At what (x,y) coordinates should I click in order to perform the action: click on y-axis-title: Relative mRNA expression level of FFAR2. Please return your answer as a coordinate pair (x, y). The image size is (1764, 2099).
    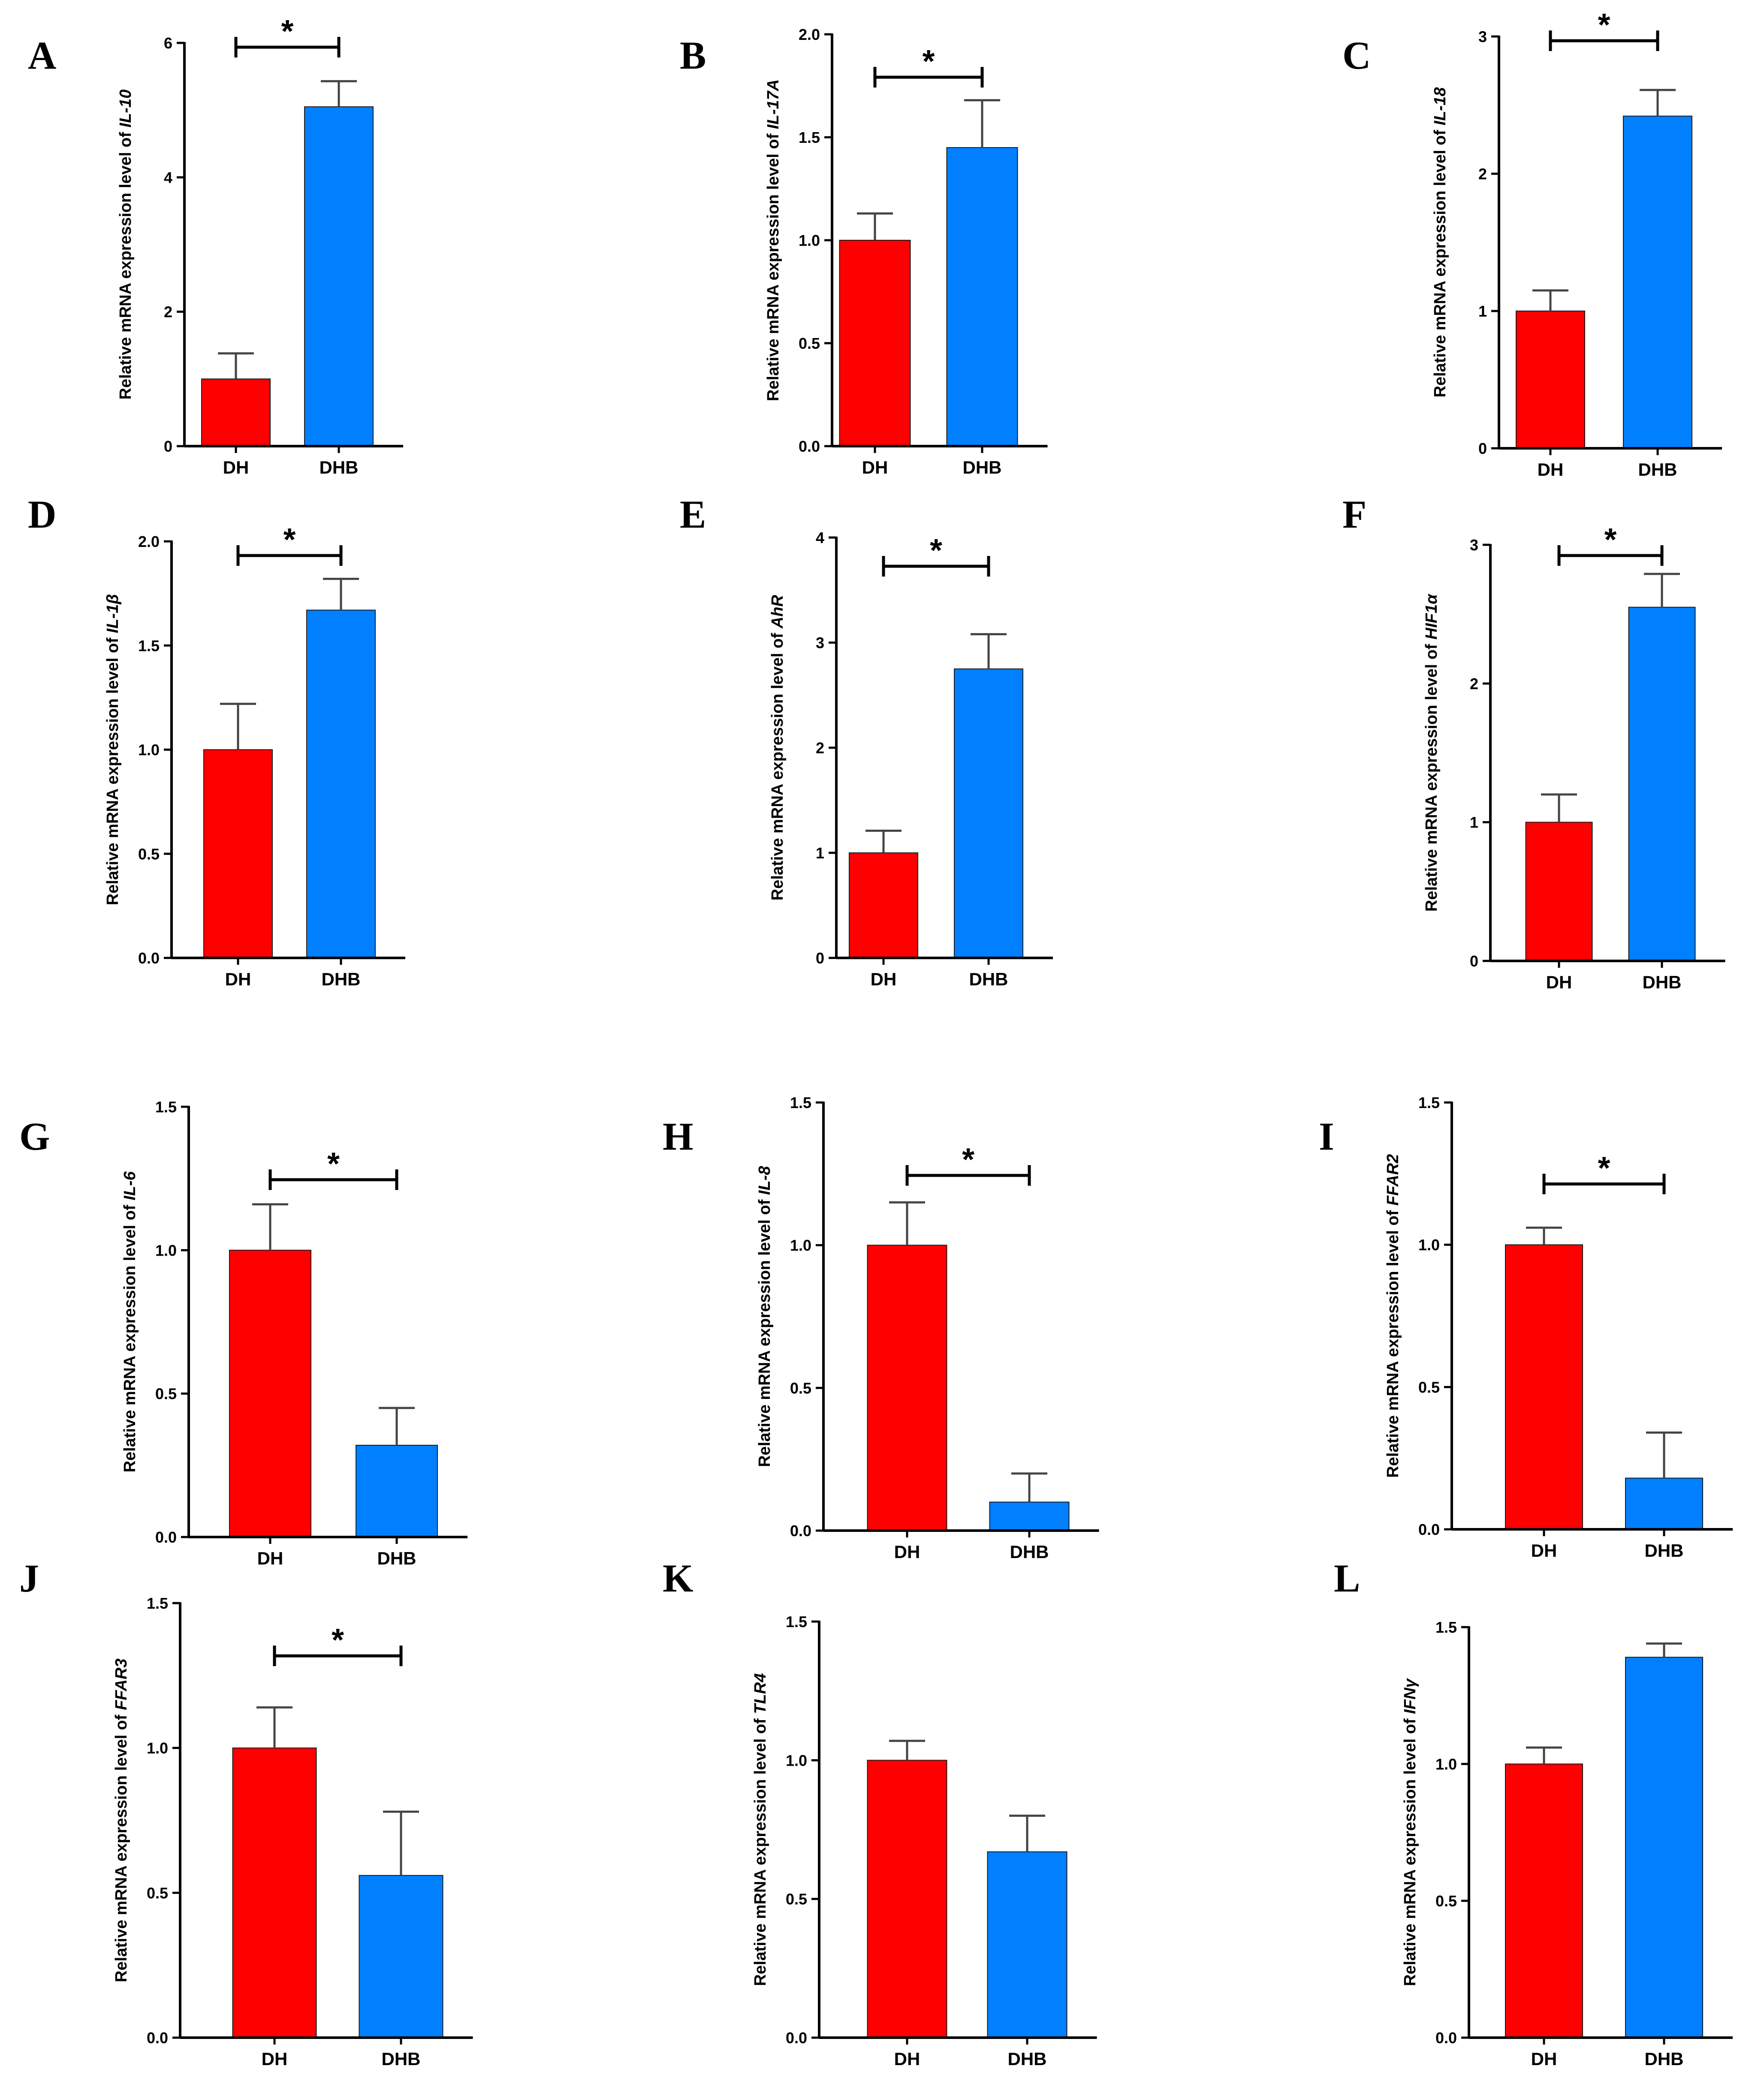
    Looking at the image, I should click on (1393, 1316).